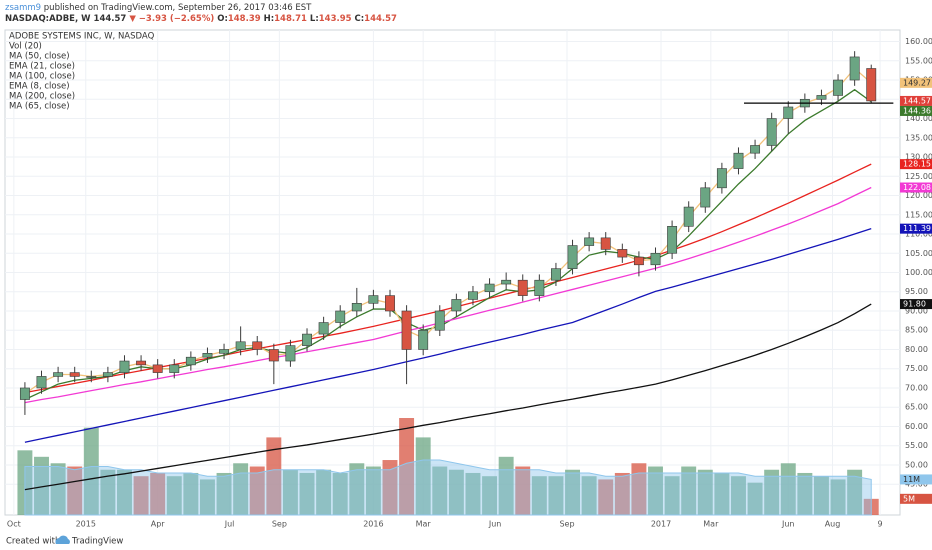 The height and width of the screenshot is (550, 932). I want to click on y-tick-label: 60.00, so click(916, 426).